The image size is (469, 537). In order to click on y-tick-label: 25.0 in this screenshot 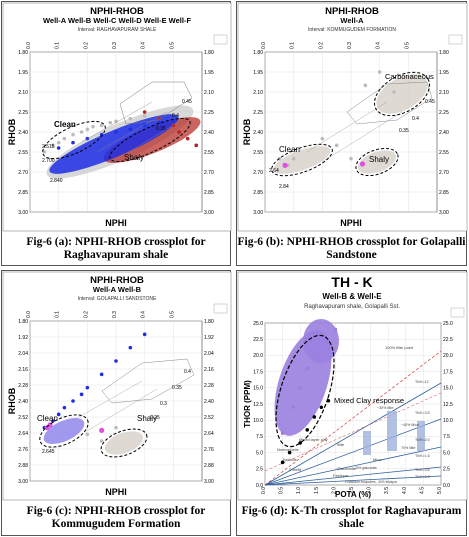, I will do `click(258, 324)`.